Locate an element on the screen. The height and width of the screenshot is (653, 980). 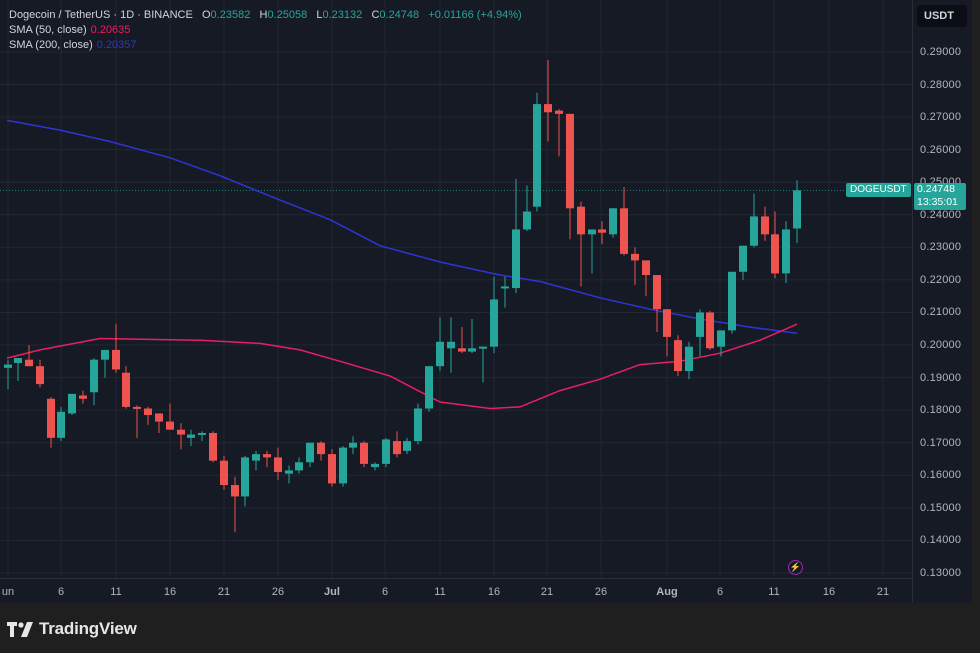
price-tick: 0.13000 is located at coordinates (941, 572).